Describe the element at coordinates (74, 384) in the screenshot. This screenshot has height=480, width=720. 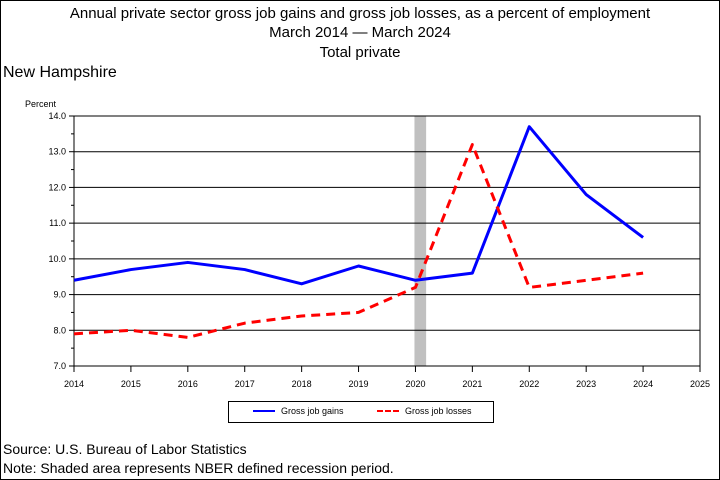
I see `x-tick-label: 2014` at that location.